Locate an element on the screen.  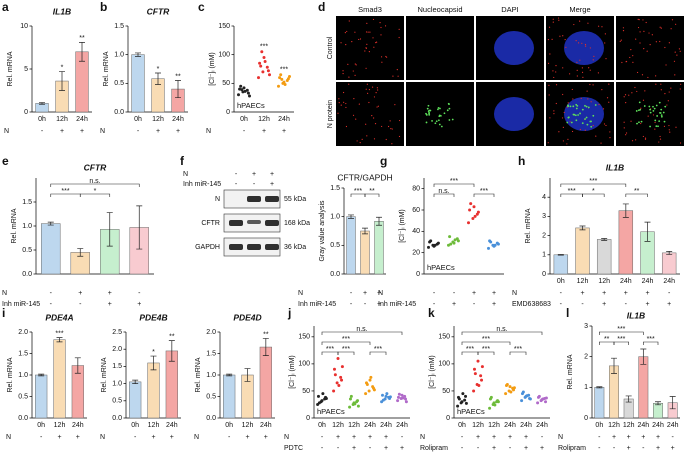
x-tick-label: 12h is located at coordinates (354, 425).